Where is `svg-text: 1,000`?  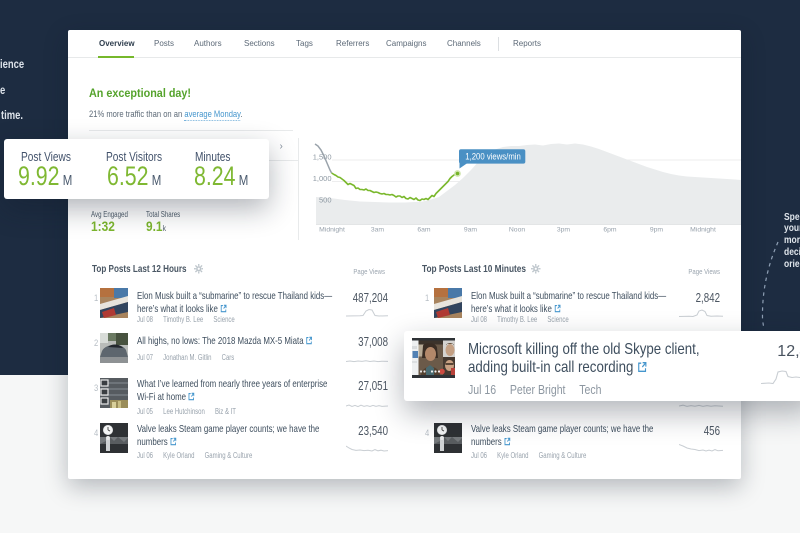 svg-text: 1,000 is located at coordinates (322, 178).